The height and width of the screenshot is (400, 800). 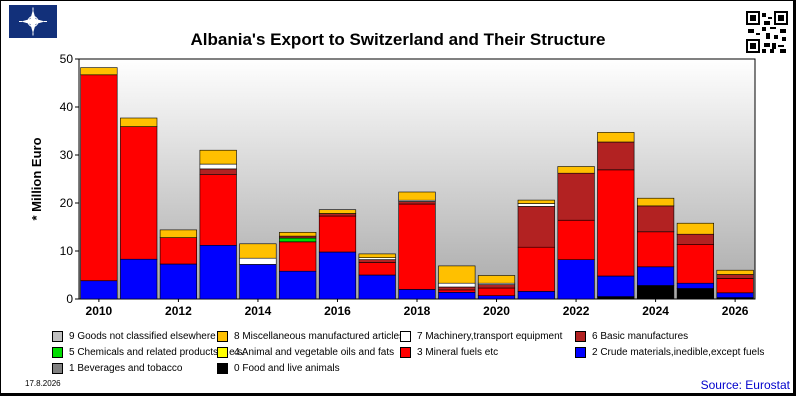 What do you see at coordinates (157, 352) in the screenshot?
I see `legend-label: 5 Chemicals and related products,n.e.s.` at bounding box center [157, 352].